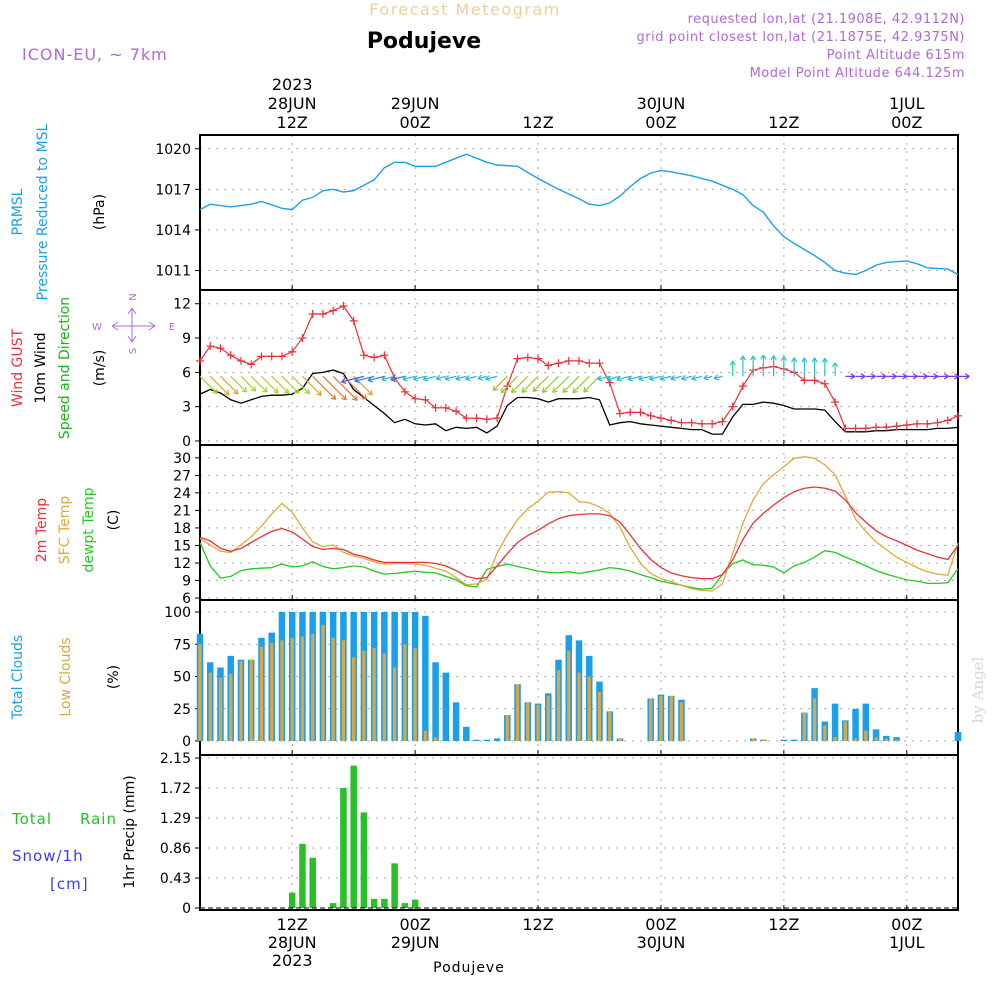 This screenshot has height=1000, width=1000. I want to click on y-tick-label: 1.72, so click(175, 789).